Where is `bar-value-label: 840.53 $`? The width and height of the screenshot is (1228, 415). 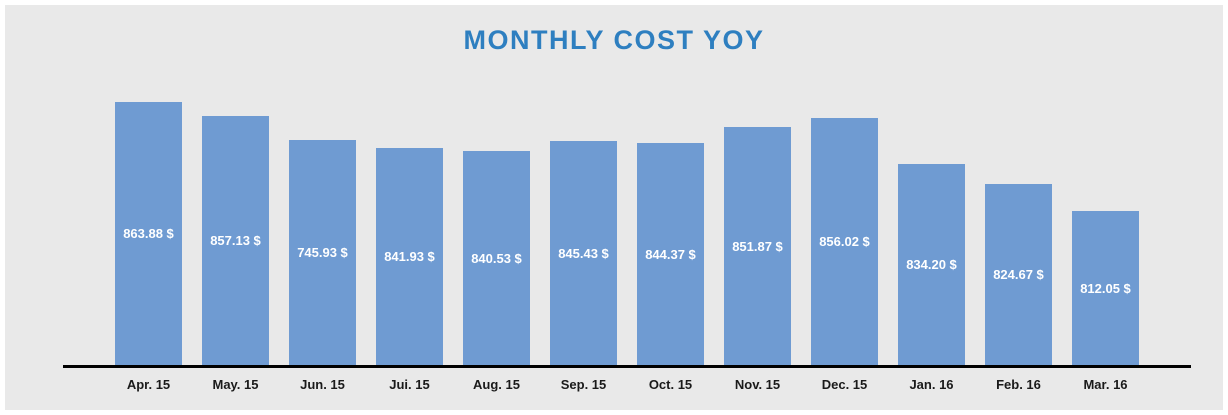 bar-value-label: 840.53 $ is located at coordinates (496, 258).